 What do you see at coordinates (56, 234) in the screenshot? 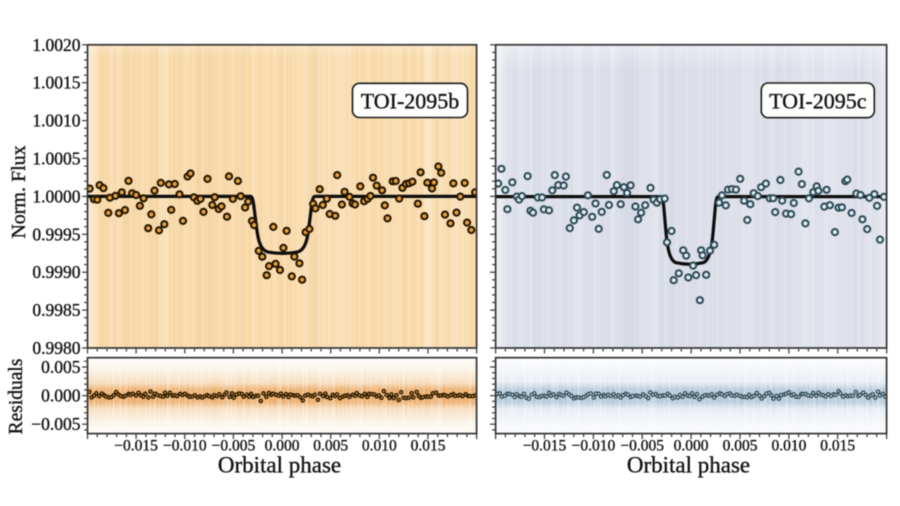
I see `svg-text: 0.9995` at bounding box center [56, 234].